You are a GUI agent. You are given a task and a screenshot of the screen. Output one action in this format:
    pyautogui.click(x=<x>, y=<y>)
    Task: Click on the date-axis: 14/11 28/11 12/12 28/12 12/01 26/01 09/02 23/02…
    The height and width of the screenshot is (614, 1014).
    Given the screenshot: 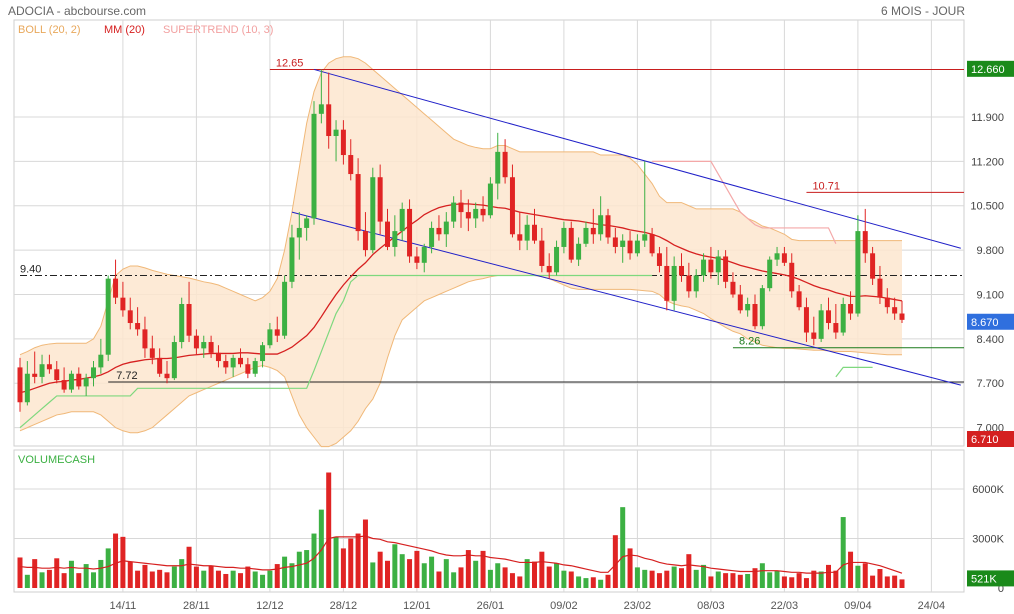 What is the action you would take?
    pyautogui.click(x=528, y=606)
    